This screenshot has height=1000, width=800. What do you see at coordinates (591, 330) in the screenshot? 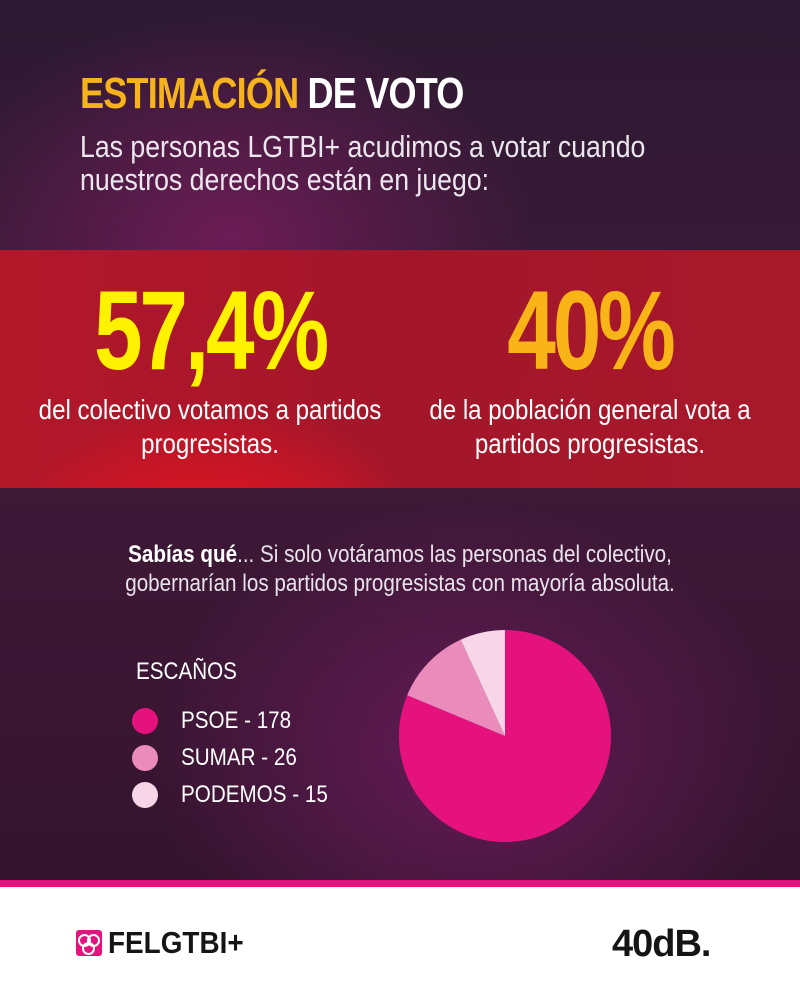
I see `stat-general-value: 40%` at bounding box center [591, 330].